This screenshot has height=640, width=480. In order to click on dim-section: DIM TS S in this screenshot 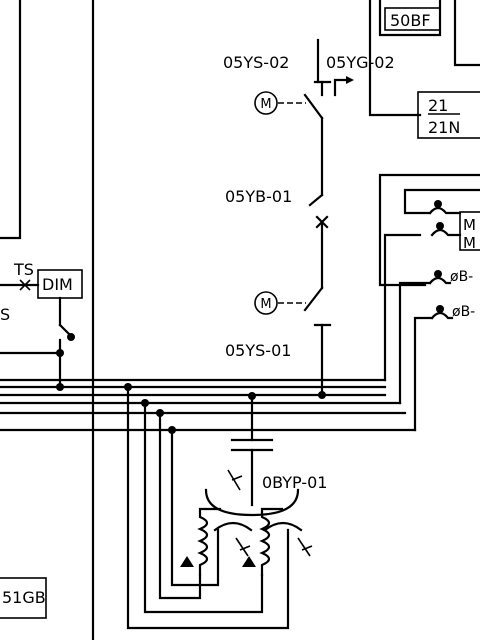, I will do `click(41, 325)`.